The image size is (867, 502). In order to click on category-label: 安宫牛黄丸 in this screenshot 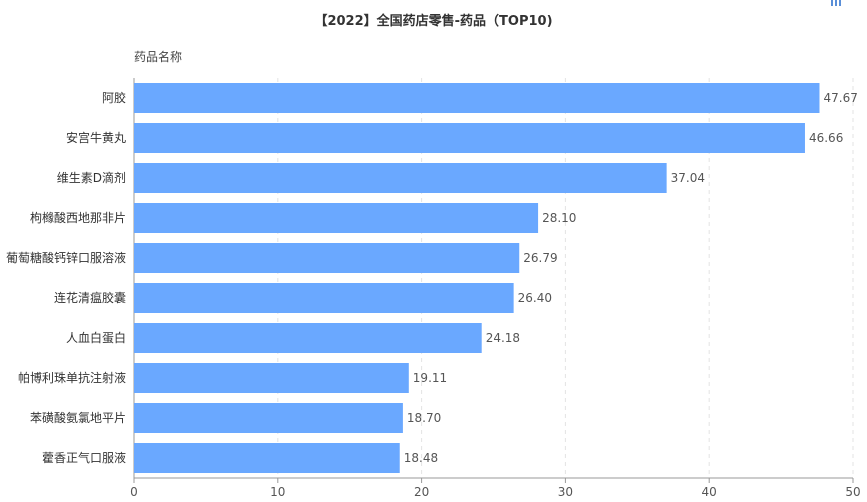, I will do `click(96, 137)`.